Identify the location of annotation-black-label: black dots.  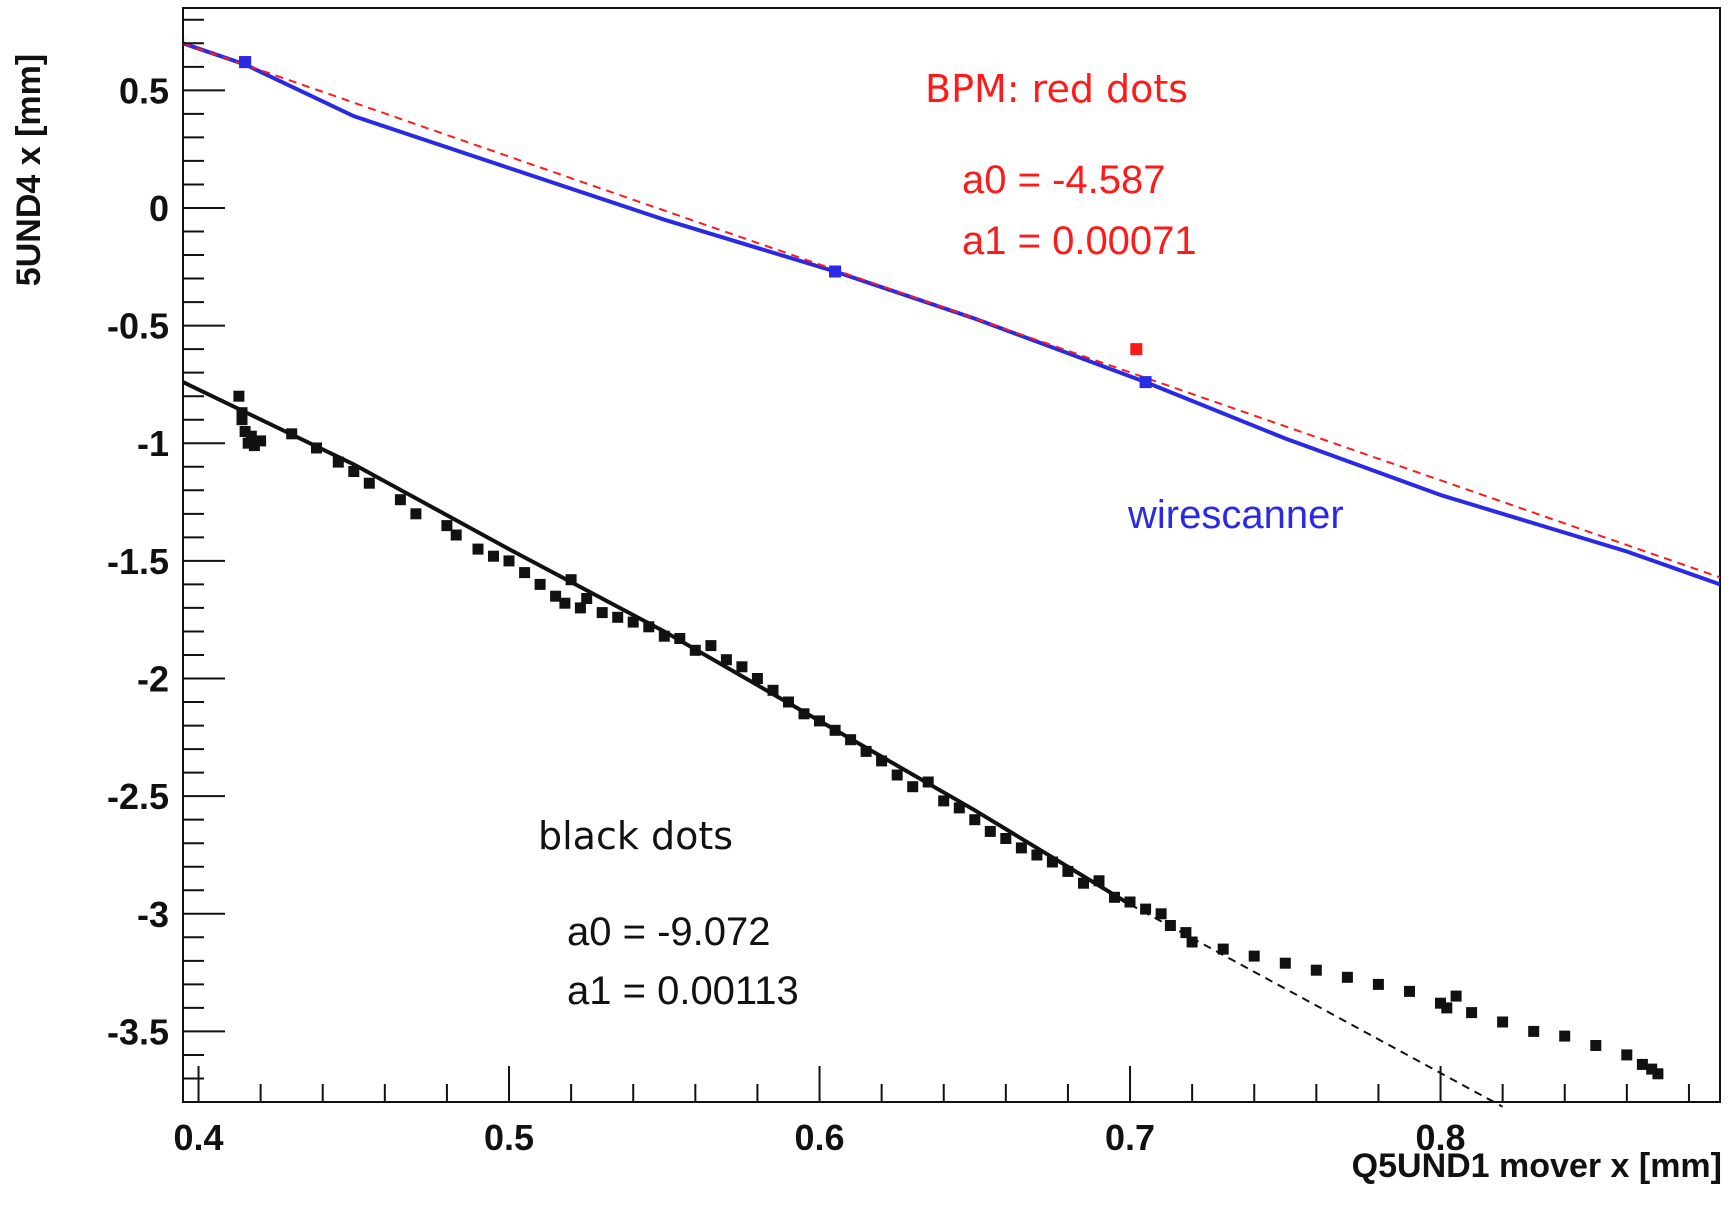
(635, 836).